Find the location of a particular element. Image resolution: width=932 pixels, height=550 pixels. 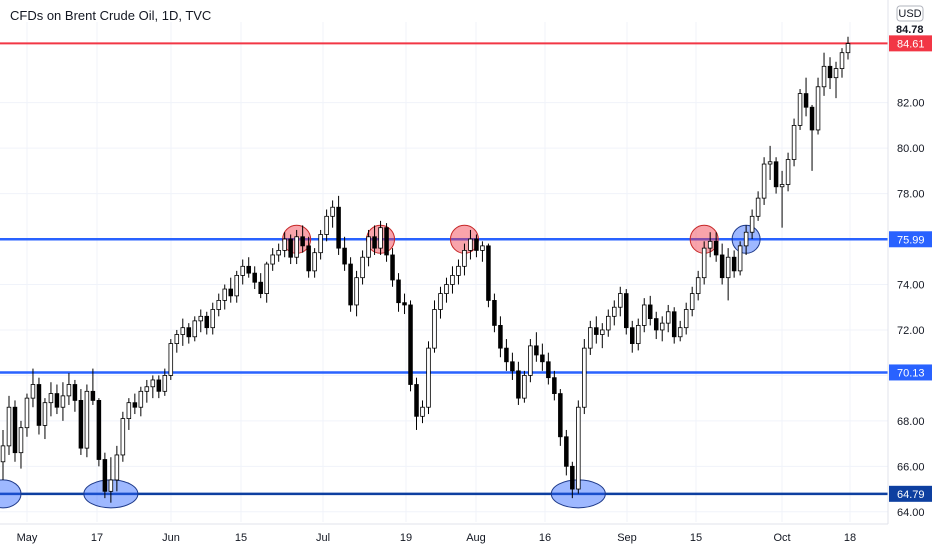

x-tick-4: Jul is located at coordinates (323, 538).